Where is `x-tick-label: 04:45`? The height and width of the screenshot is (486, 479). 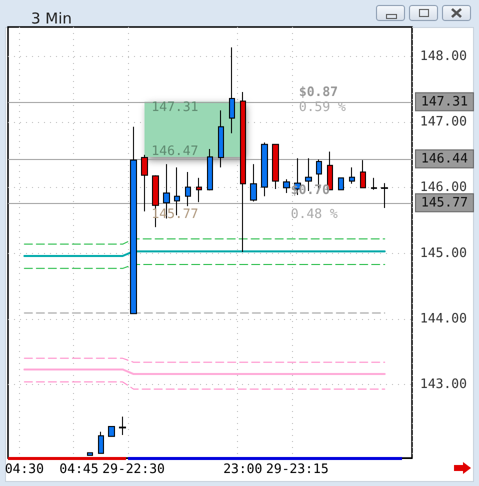 x-tick-label: 04:45 is located at coordinates (79, 469).